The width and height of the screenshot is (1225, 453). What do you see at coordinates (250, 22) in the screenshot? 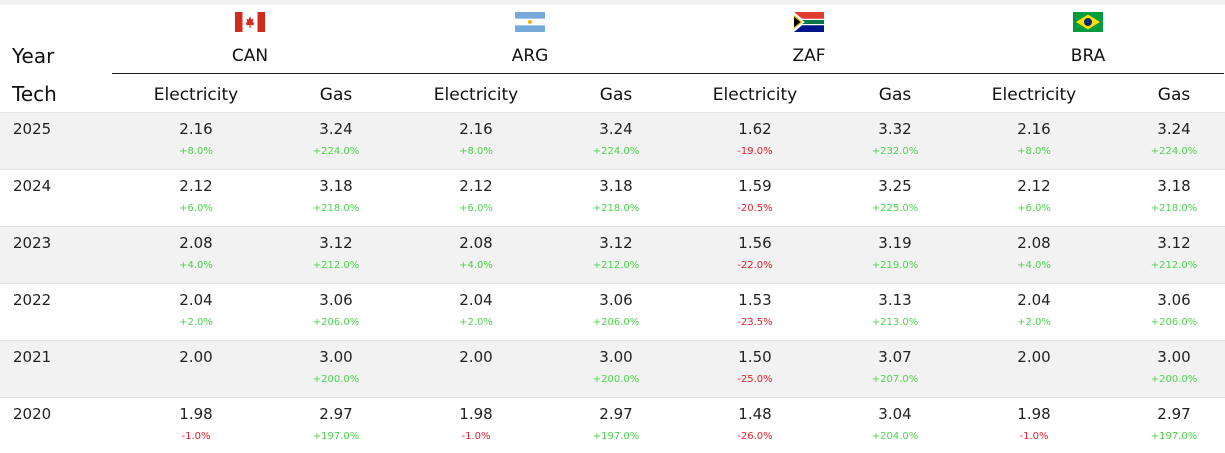
I see `canada-flag-icon` at bounding box center [250, 22].